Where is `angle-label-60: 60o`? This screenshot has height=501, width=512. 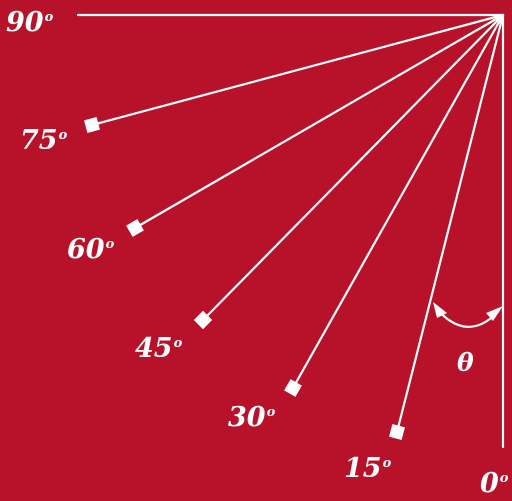
angle-label-60: 60o is located at coordinates (90, 249).